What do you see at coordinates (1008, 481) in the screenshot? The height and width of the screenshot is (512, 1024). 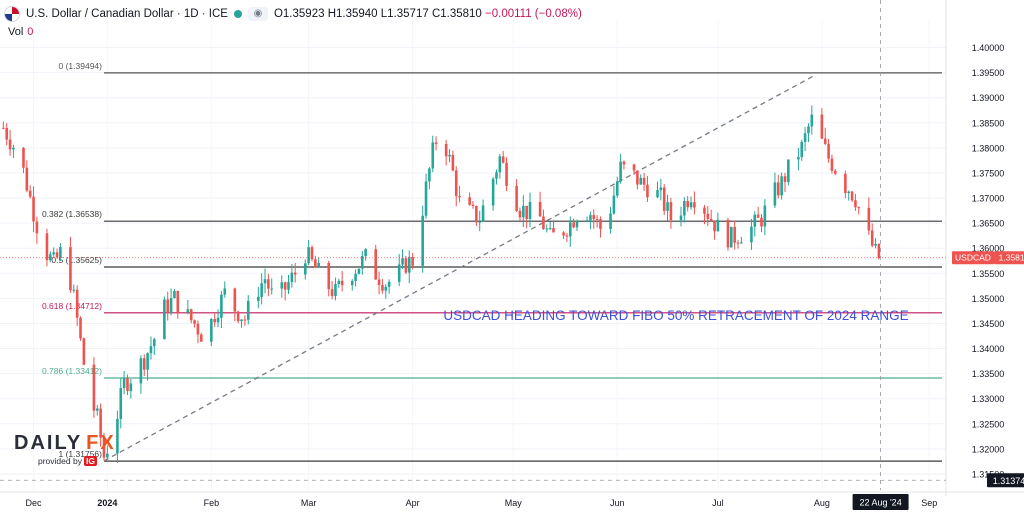 I see `crosshair-price-label: 1.31374` at bounding box center [1008, 481].